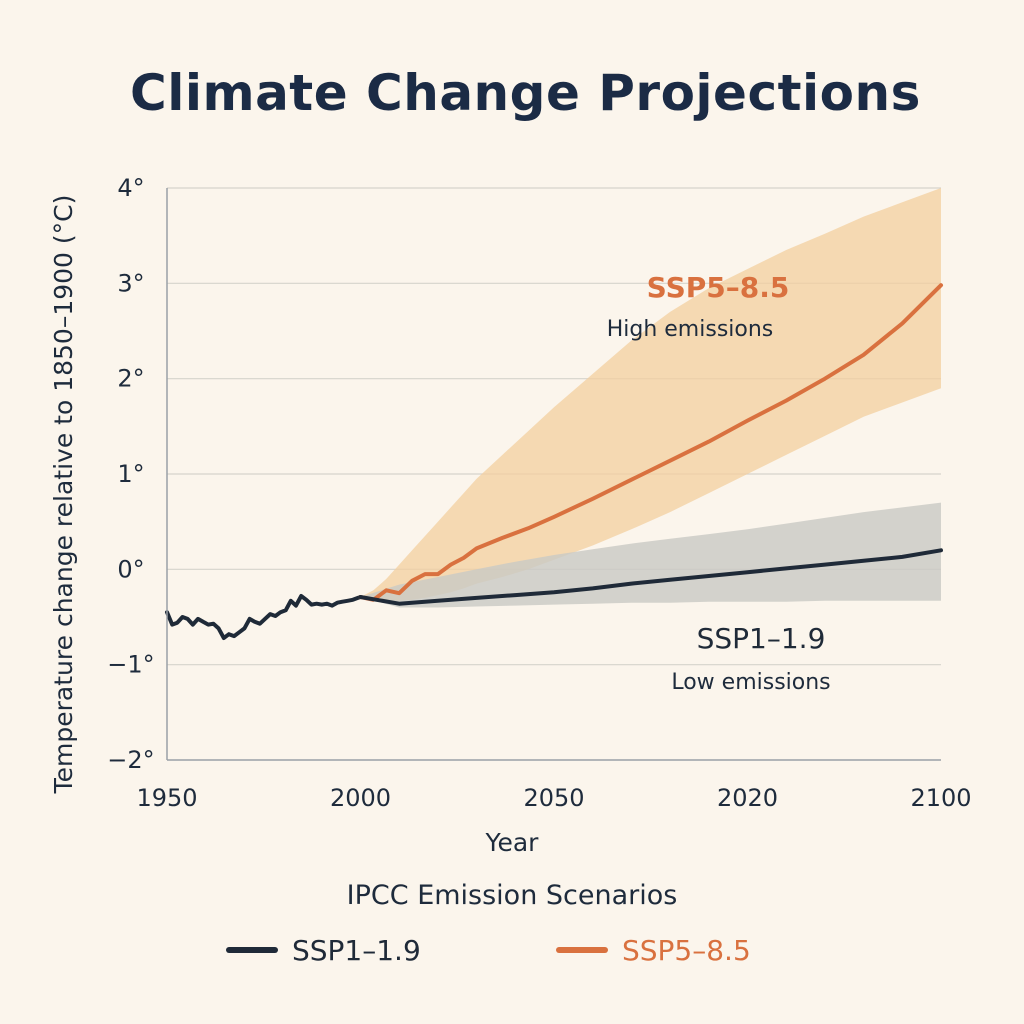  Describe the element at coordinates (512, 895) in the screenshot. I see `legend-title: IPCC Emission Scenarios` at that location.